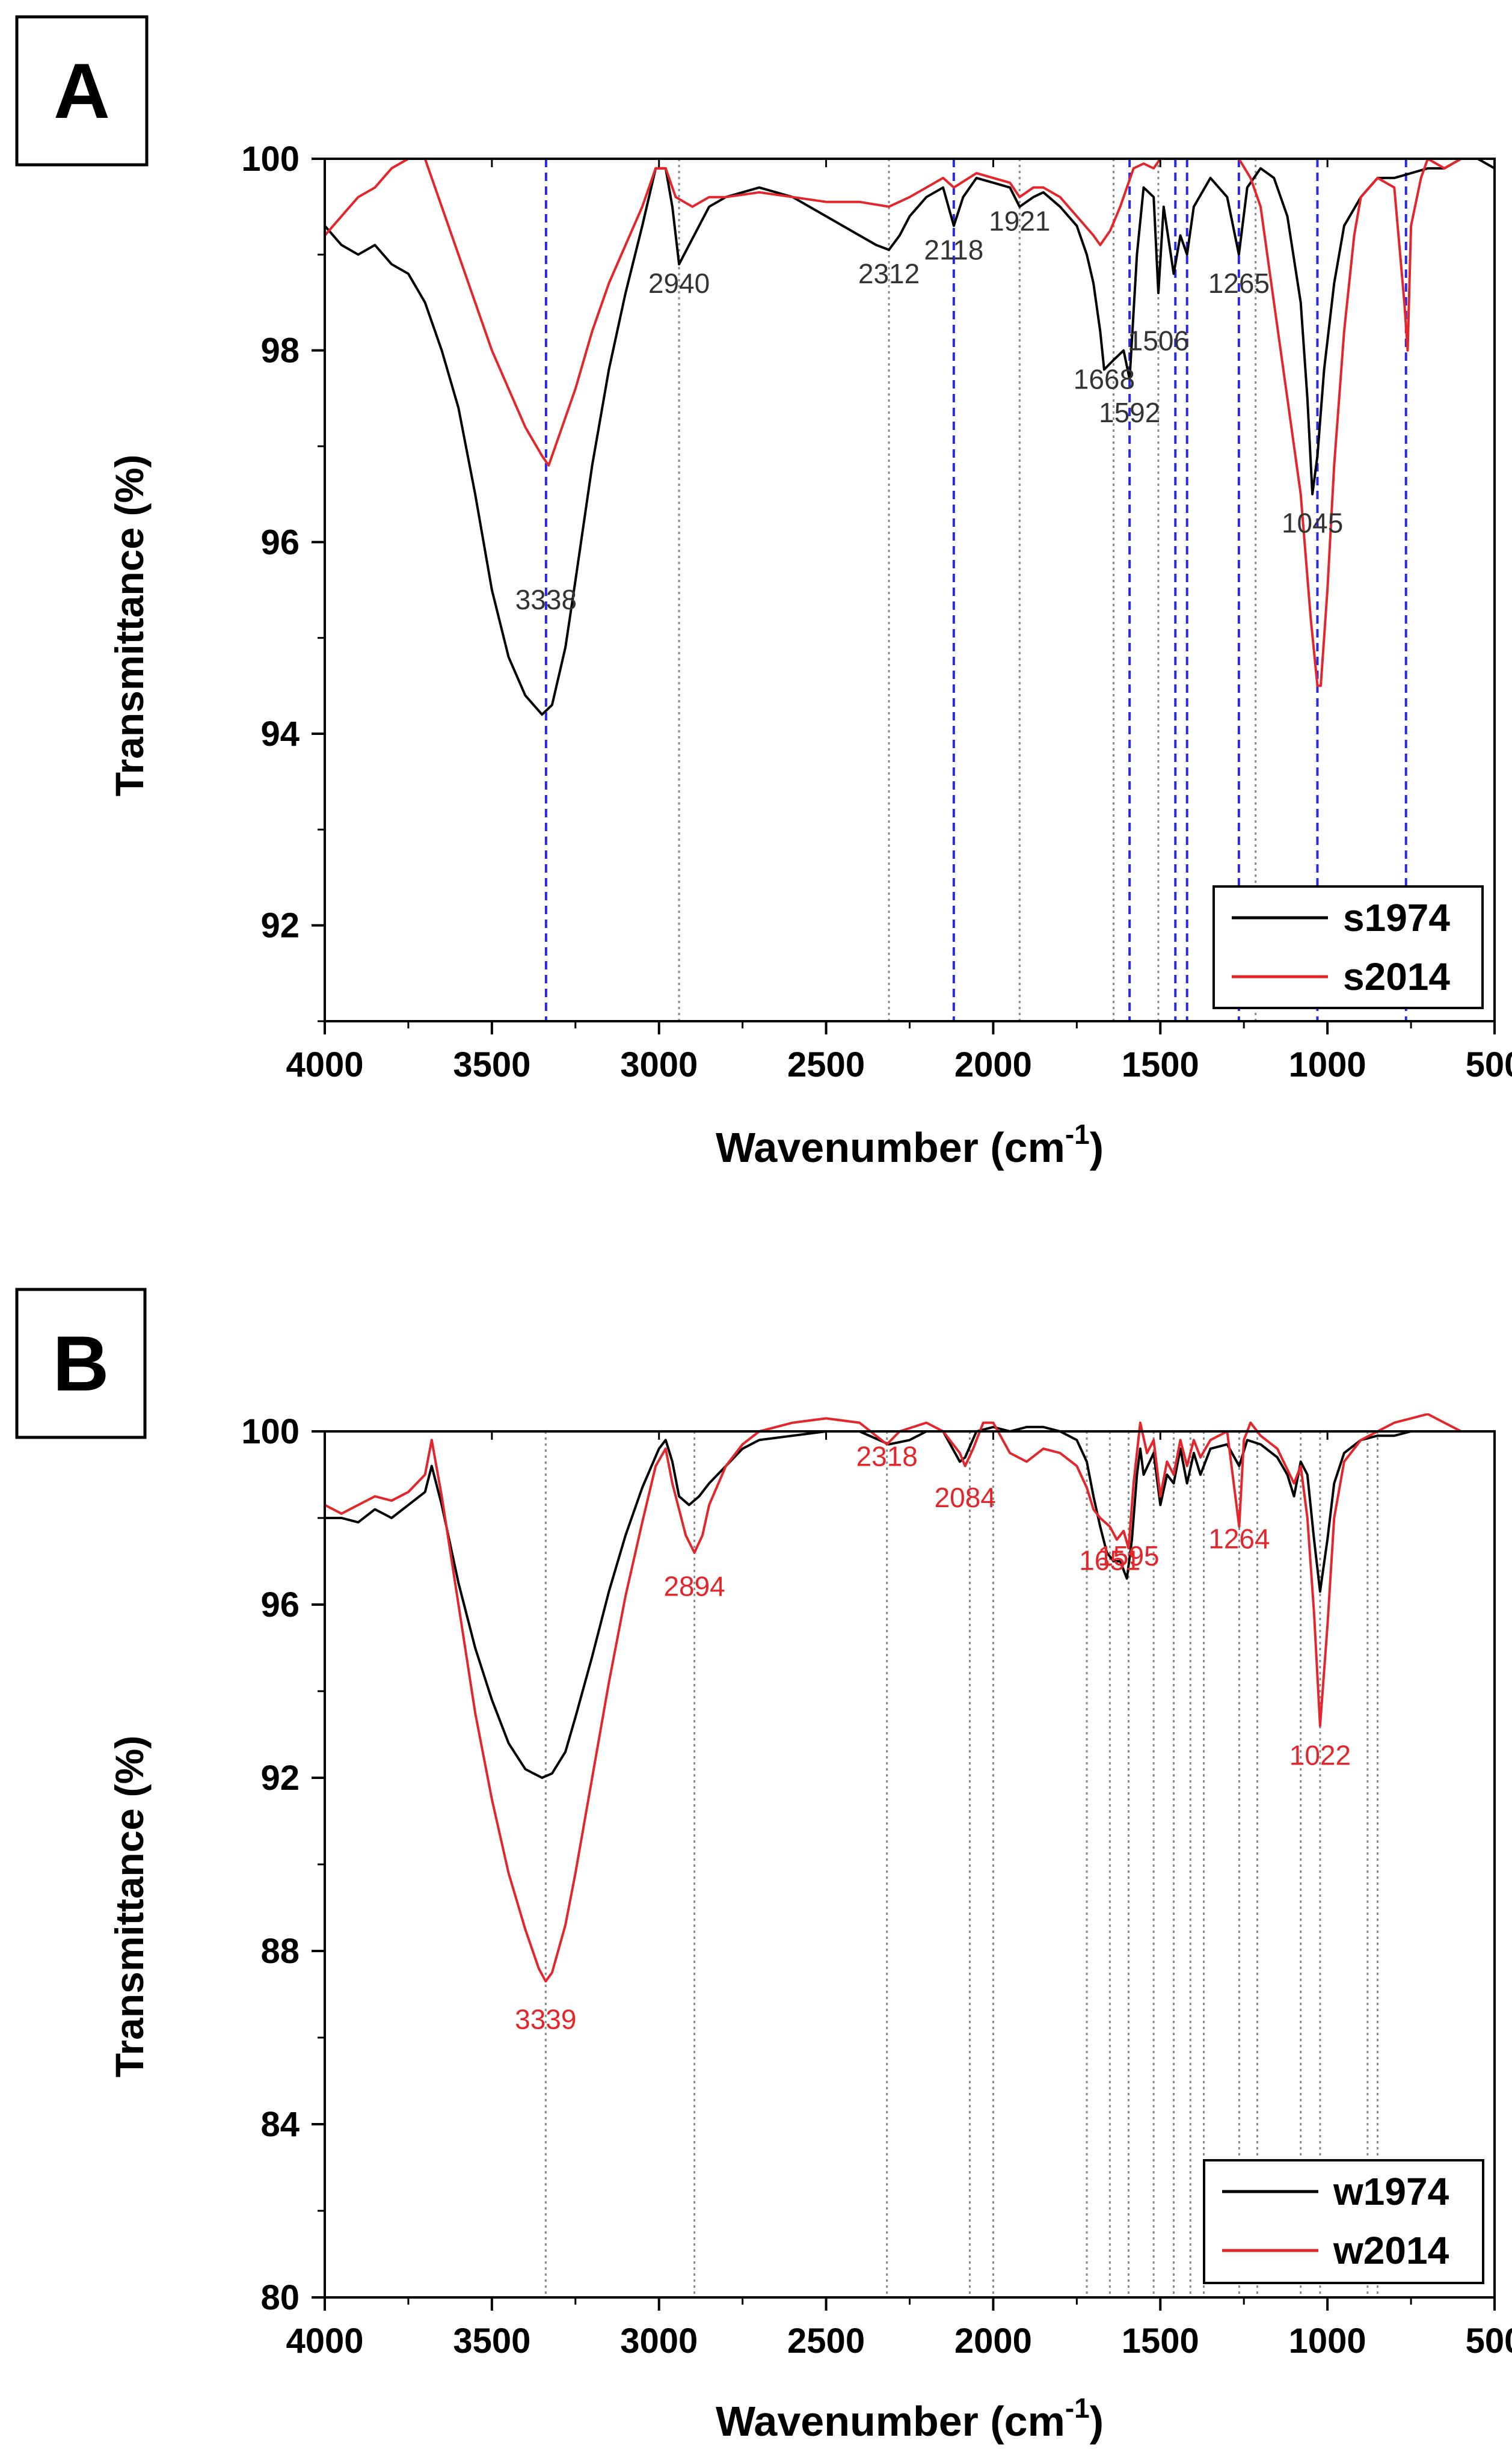  Describe the element at coordinates (1313, 522) in the screenshot. I see `peak-label: 1045` at that location.